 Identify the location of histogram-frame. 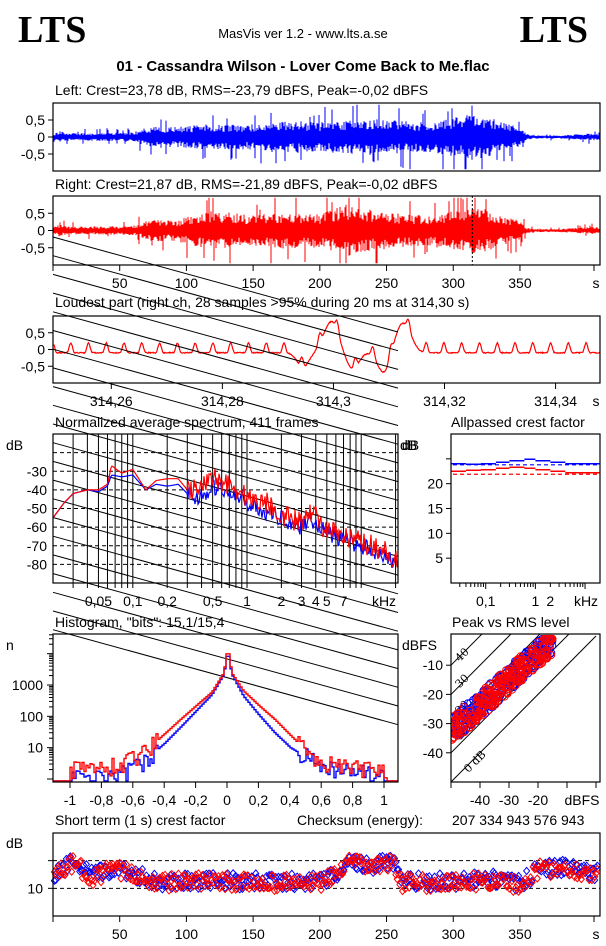
(225, 708).